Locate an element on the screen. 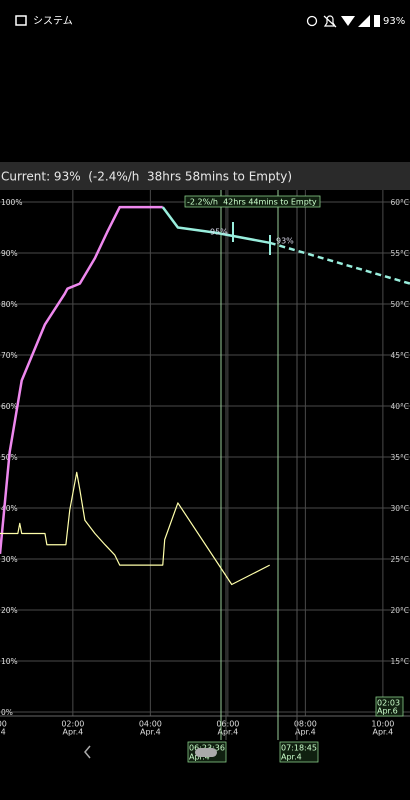  y2-tick-label: 55°C is located at coordinates (399, 253).